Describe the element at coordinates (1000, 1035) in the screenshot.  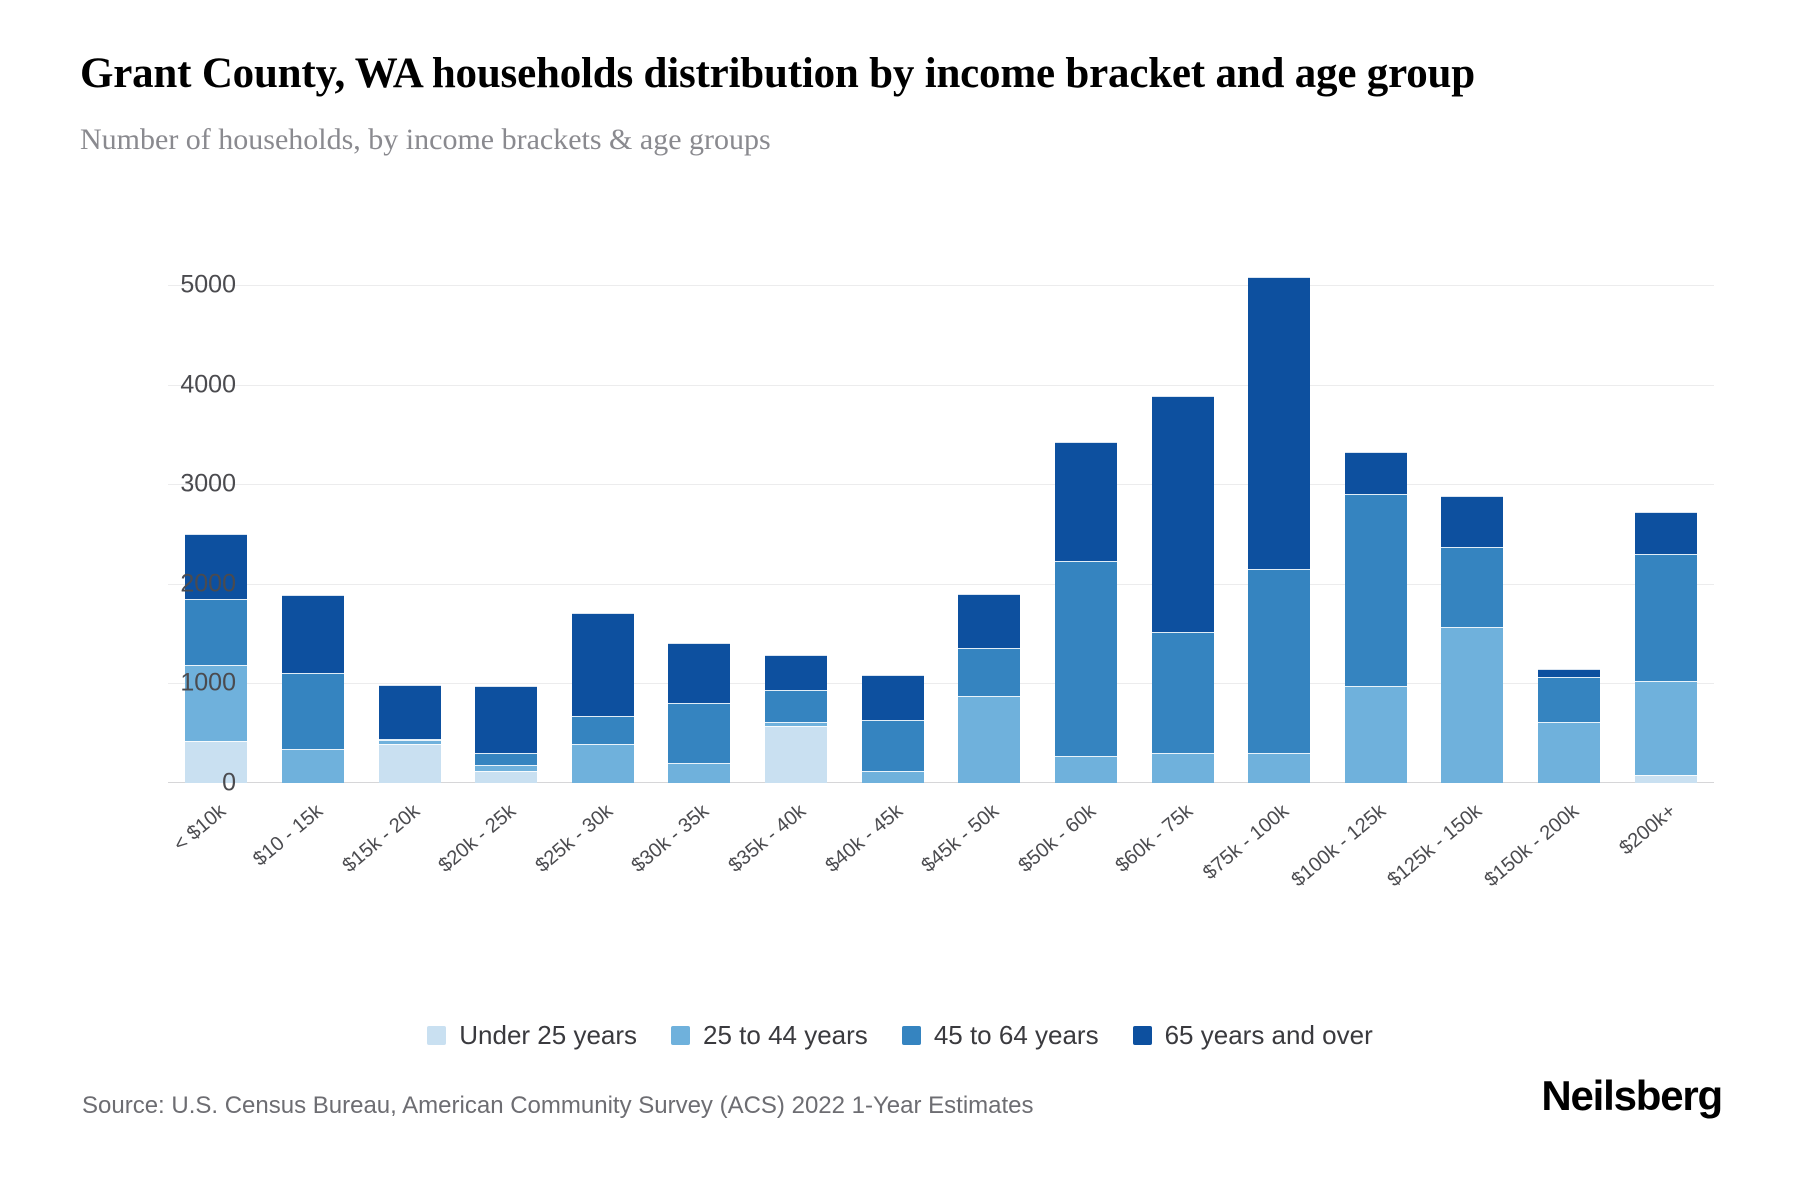
I see `legend-item: 45 to 64 years` at that location.